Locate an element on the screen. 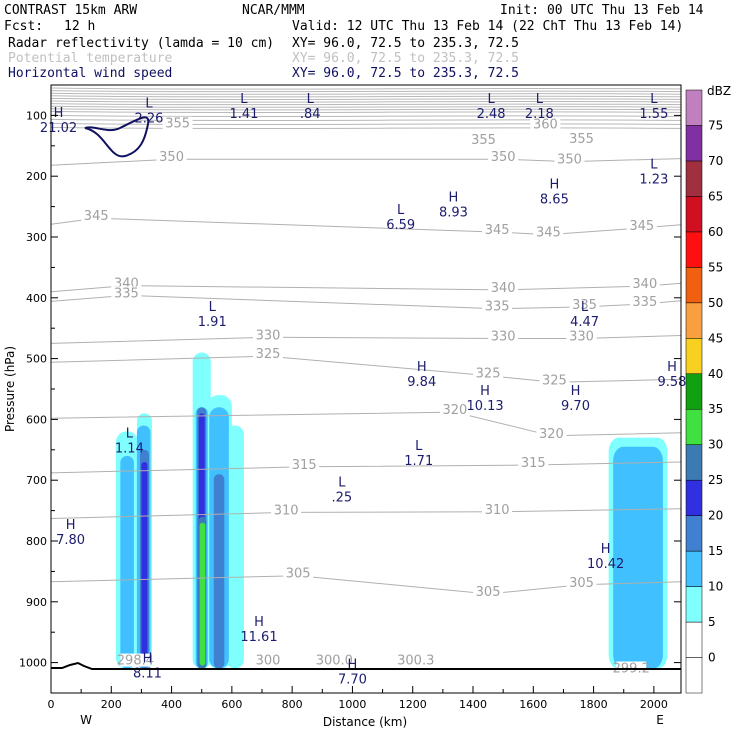 The height and width of the screenshot is (740, 740). reflectivity-cell is located at coordinates (144, 563).